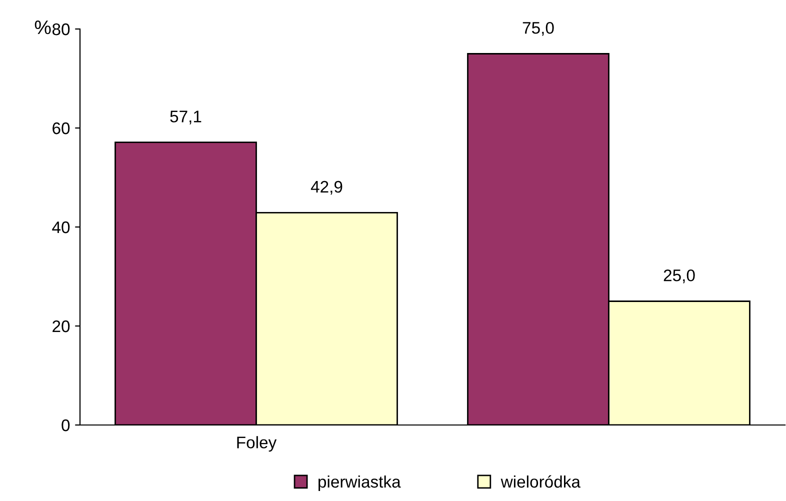  What do you see at coordinates (257, 444) in the screenshot?
I see `x-tick-label: Foley` at bounding box center [257, 444].